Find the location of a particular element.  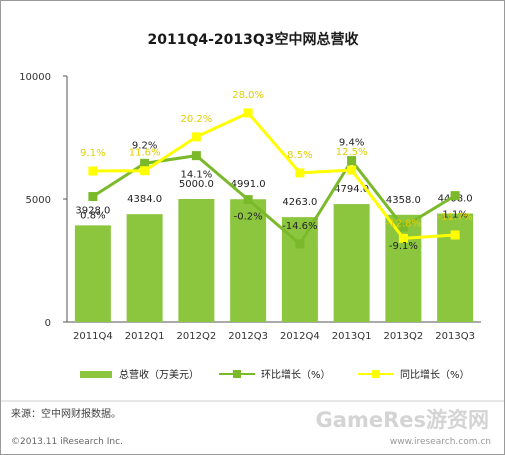

legend: 总营收（万美元） 环比增长（%） 同比增长（%） is located at coordinates (275, 374).